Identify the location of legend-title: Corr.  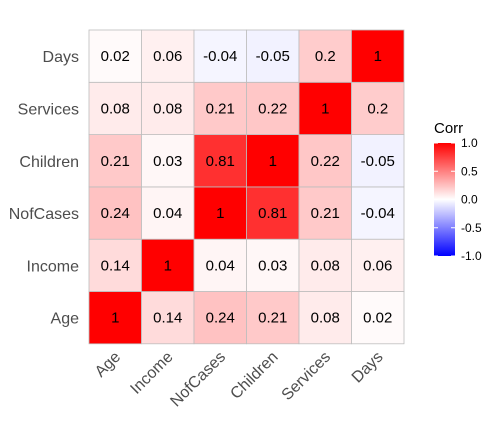
(448, 128).